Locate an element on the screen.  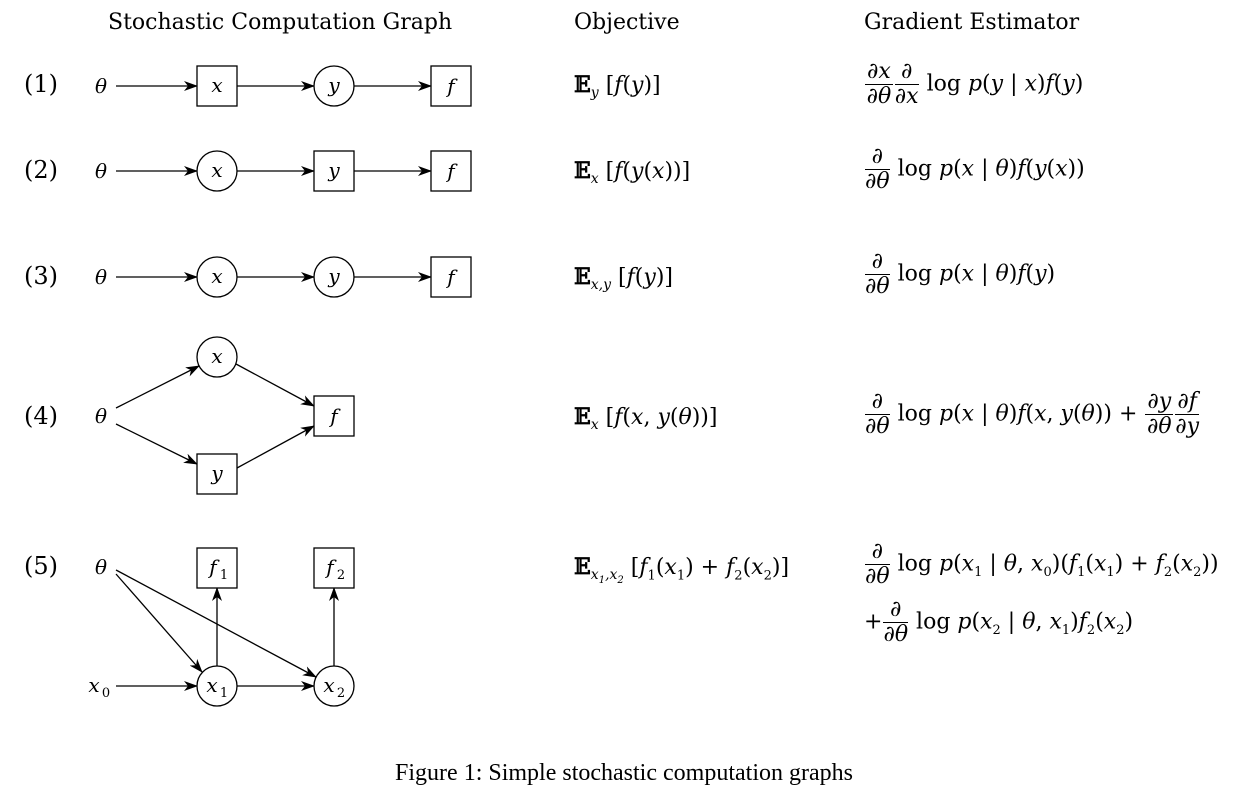
estimator-1: ∂x ∂θ ∂ ∂x log p(y | x)f(y) is located at coordinates (973, 84).